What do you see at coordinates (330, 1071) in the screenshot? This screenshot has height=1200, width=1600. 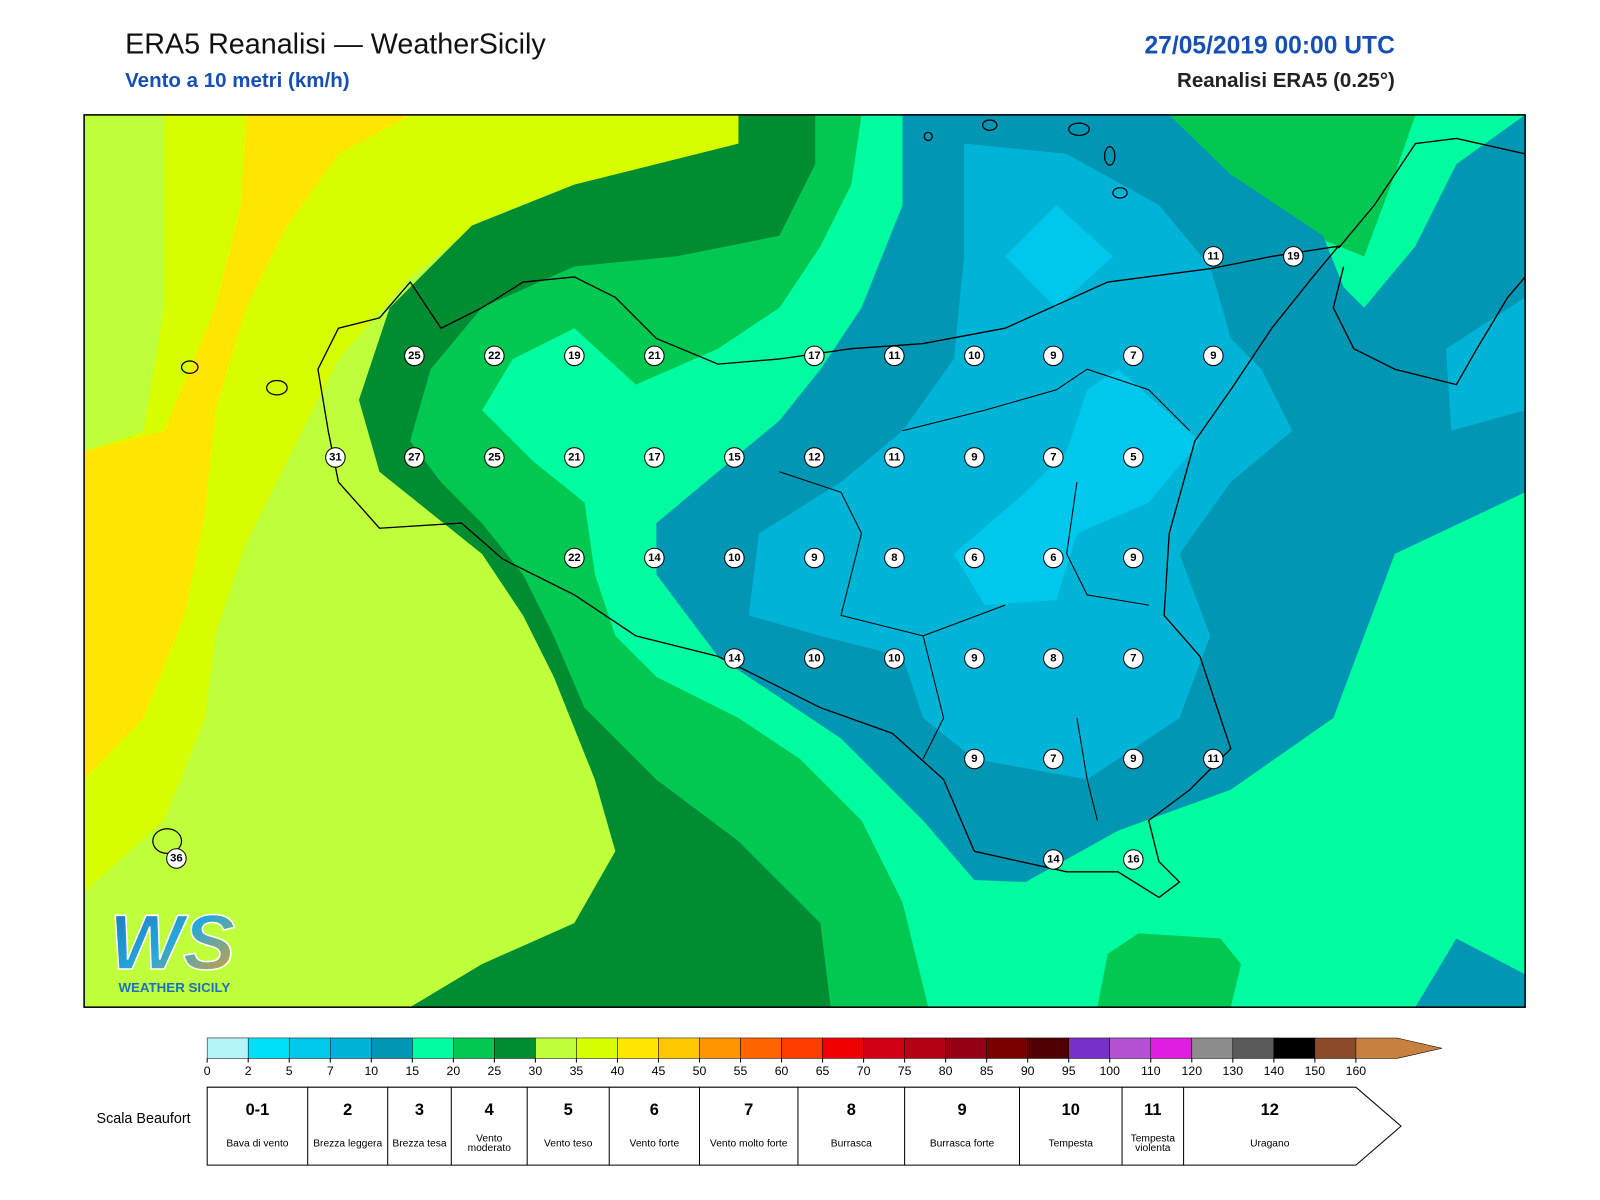 I see `colorbar-label: 7` at bounding box center [330, 1071].